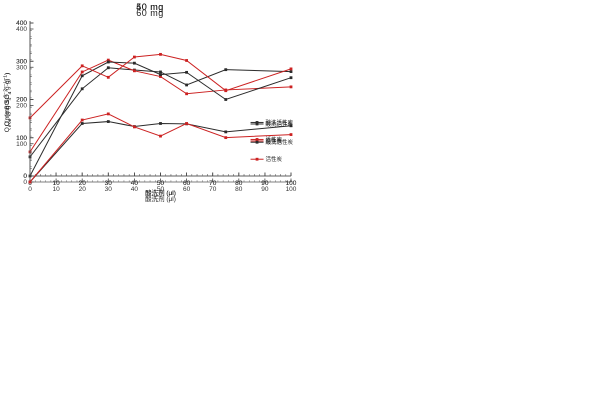 The image size is (600, 418). I want to click on minor-ticks, so click(158, 109).